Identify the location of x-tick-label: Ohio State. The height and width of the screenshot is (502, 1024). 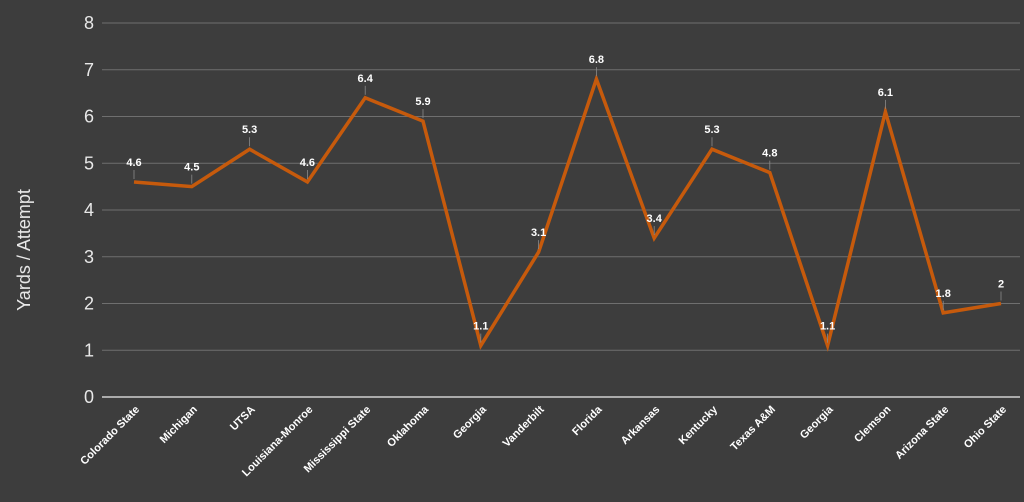
(985, 427).